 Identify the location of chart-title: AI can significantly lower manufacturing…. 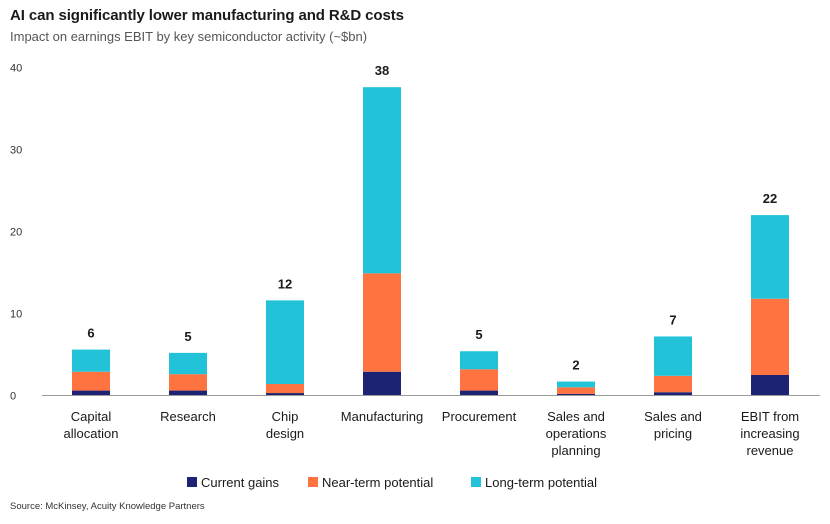
(207, 15).